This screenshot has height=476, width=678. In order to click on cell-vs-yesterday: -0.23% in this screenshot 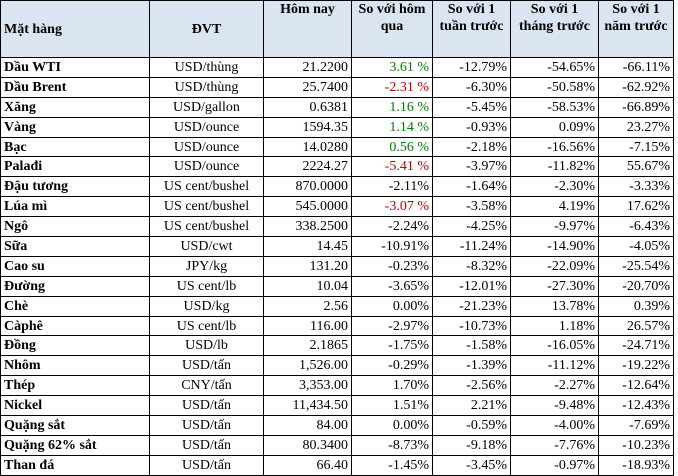, I will do `click(392, 266)`.